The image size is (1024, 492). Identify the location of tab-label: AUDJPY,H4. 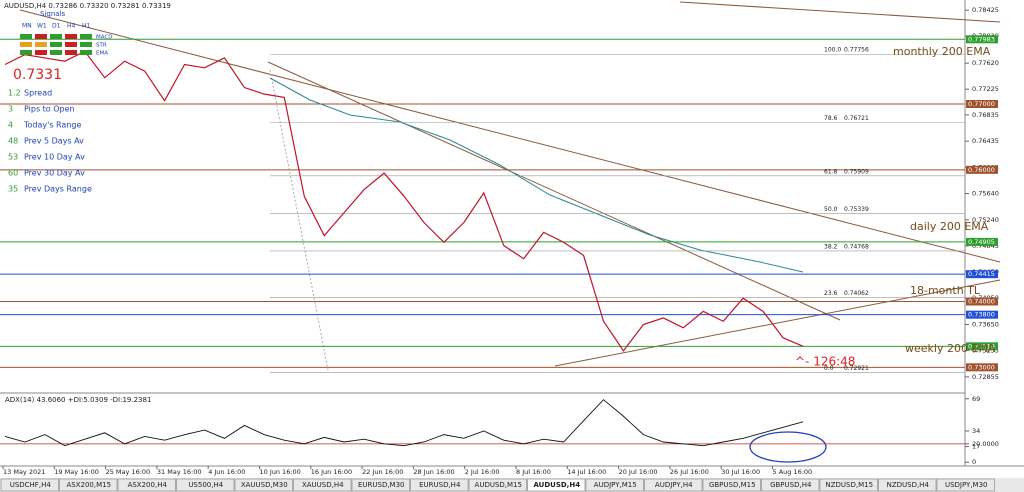
(674, 485).